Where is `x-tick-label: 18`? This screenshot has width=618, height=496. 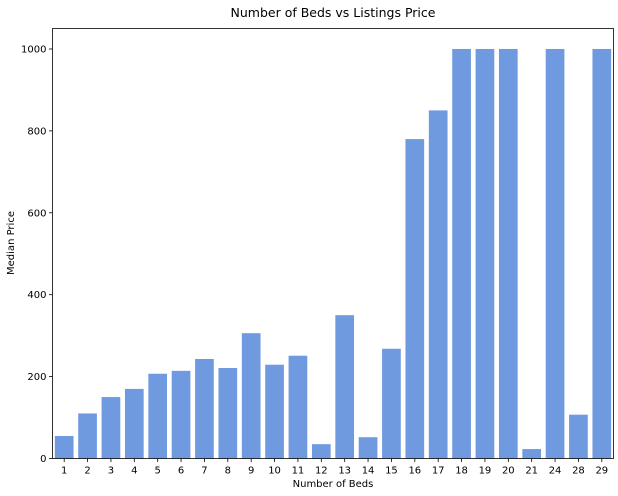 x-tick-label: 18 is located at coordinates (461, 471).